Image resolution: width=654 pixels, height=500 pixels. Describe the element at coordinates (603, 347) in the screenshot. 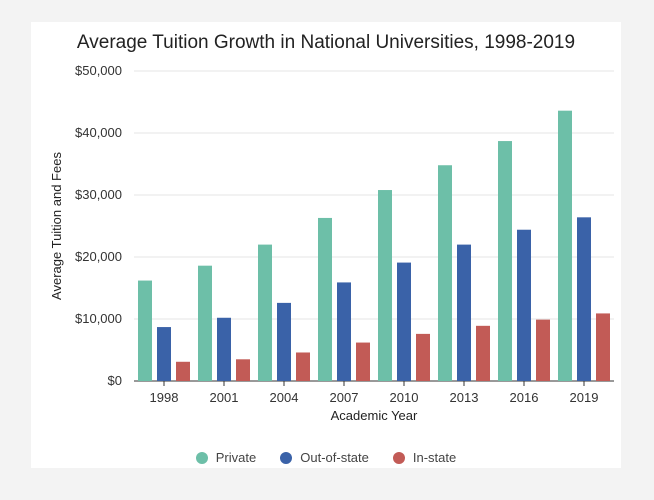

I see `bar-in-state-2019` at that location.